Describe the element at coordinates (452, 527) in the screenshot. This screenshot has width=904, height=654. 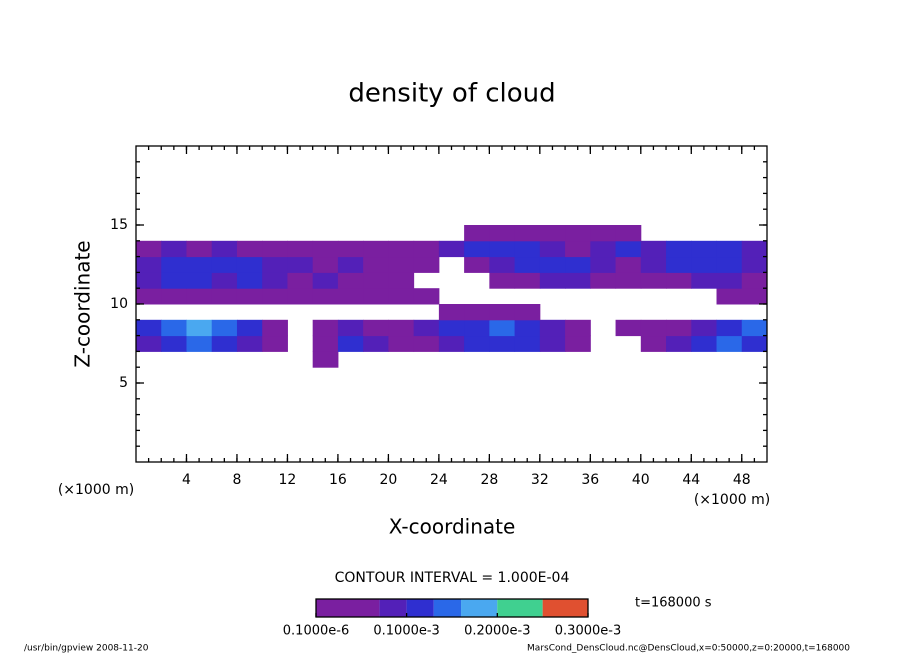
I see `x-axis-label: X-coordinate` at that location.